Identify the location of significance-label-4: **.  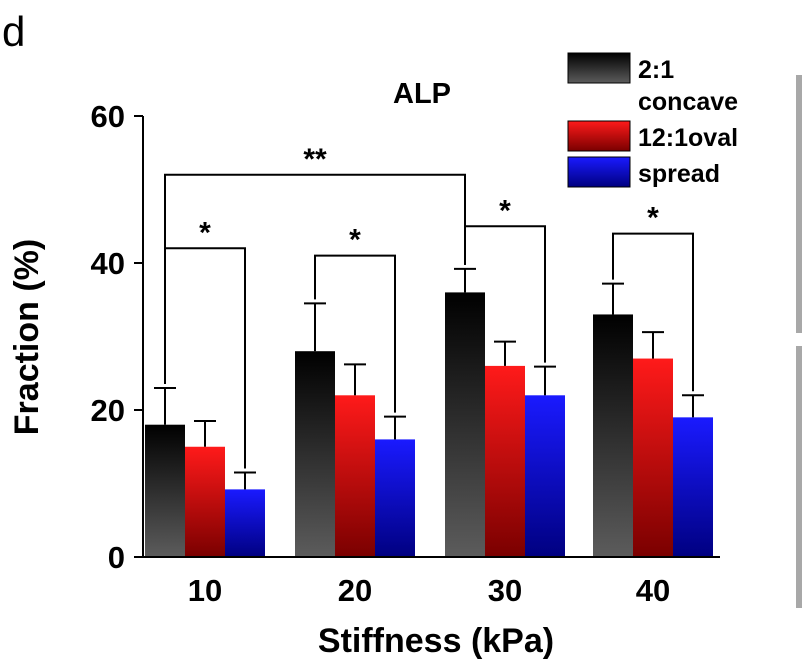
(315, 159).